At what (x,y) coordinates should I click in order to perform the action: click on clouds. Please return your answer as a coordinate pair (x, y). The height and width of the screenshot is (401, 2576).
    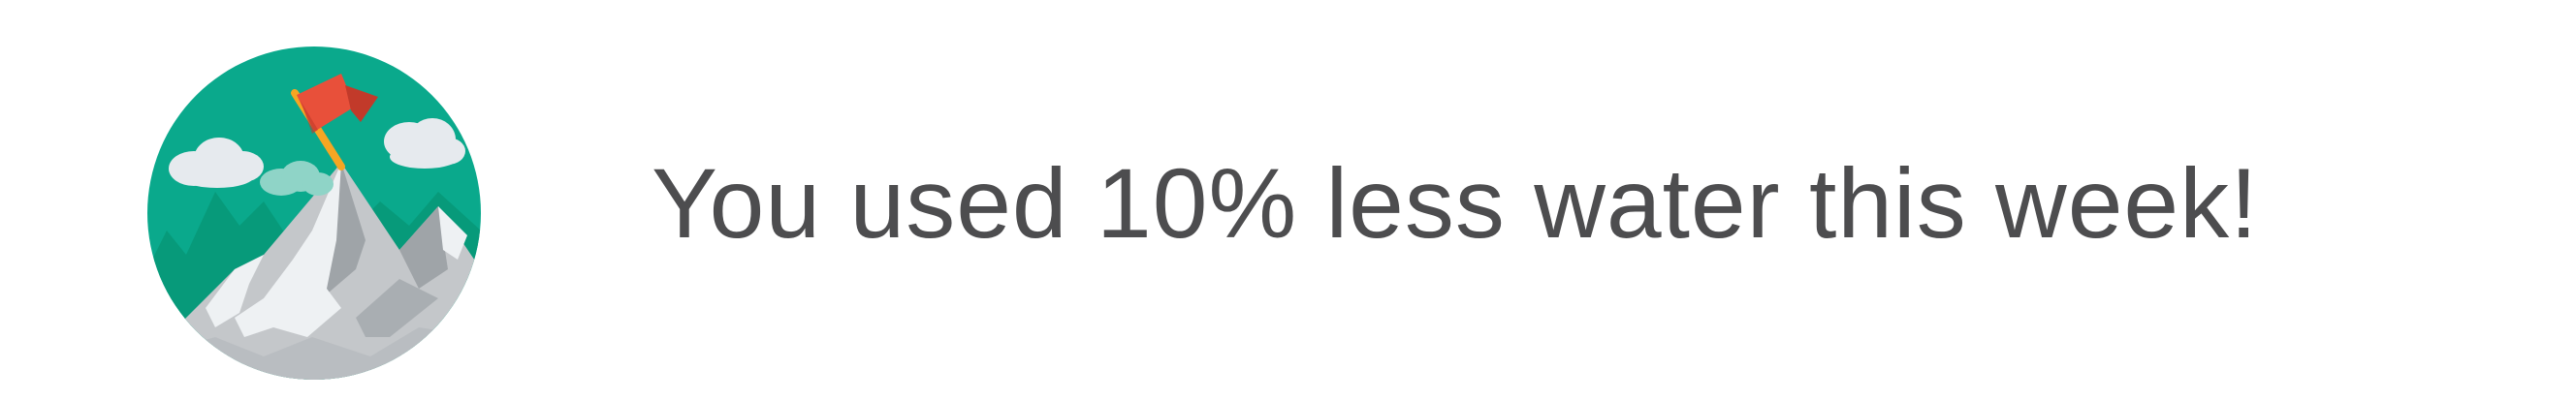
    Looking at the image, I should click on (317, 153).